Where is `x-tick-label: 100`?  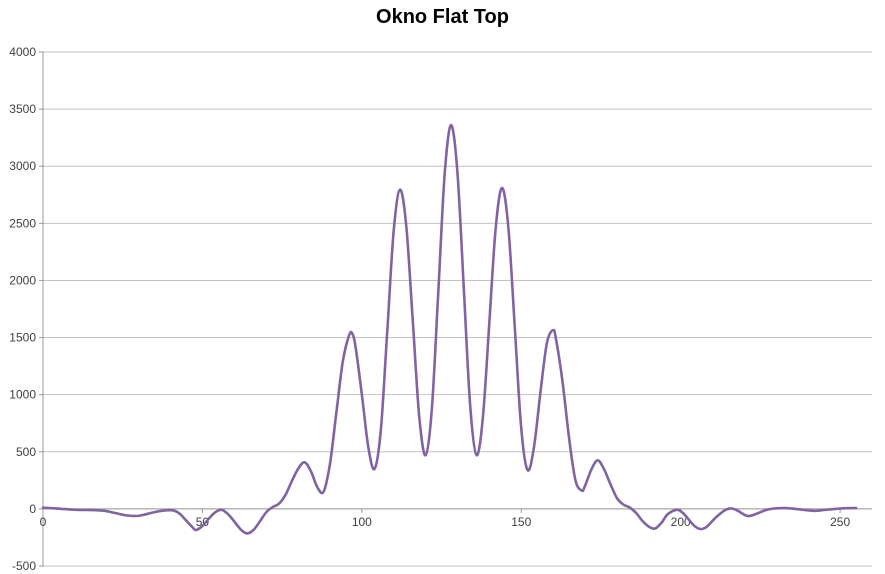 x-tick-label: 100 is located at coordinates (362, 522).